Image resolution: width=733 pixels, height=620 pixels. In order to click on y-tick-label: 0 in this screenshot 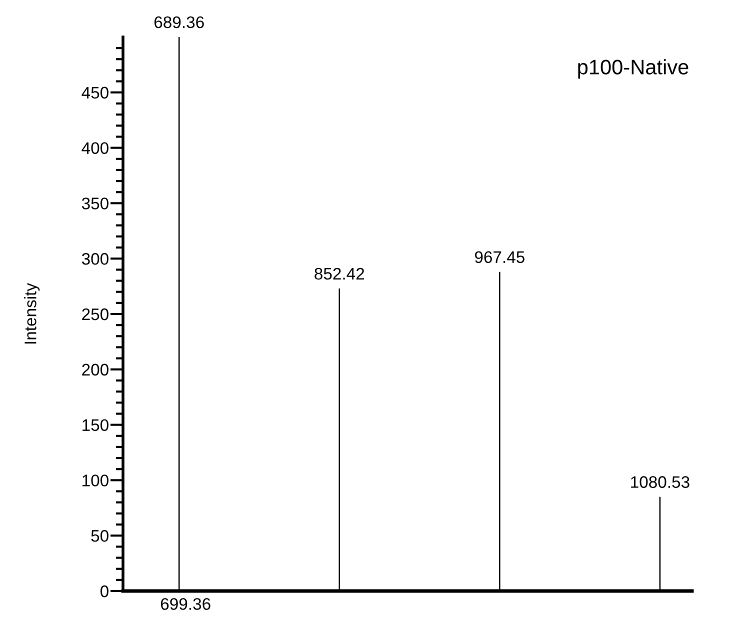, I will do `click(104, 591)`.